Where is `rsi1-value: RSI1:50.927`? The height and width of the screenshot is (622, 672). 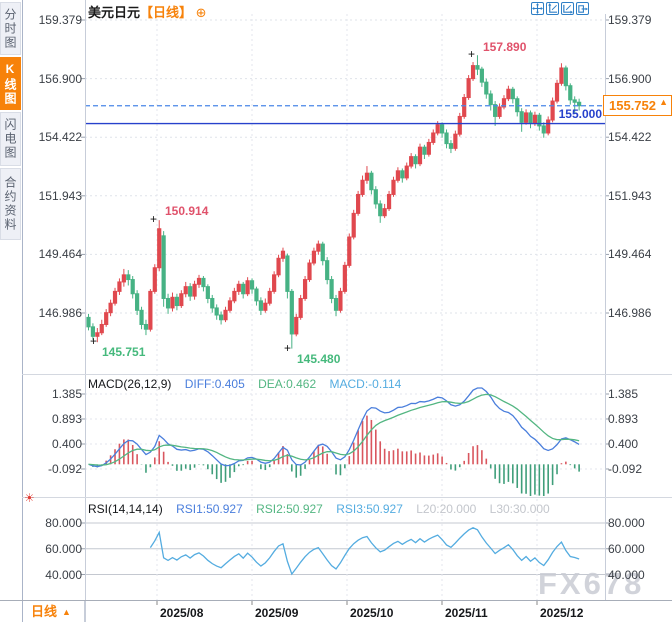 rsi1-value: RSI1:50.927 is located at coordinates (209, 509).